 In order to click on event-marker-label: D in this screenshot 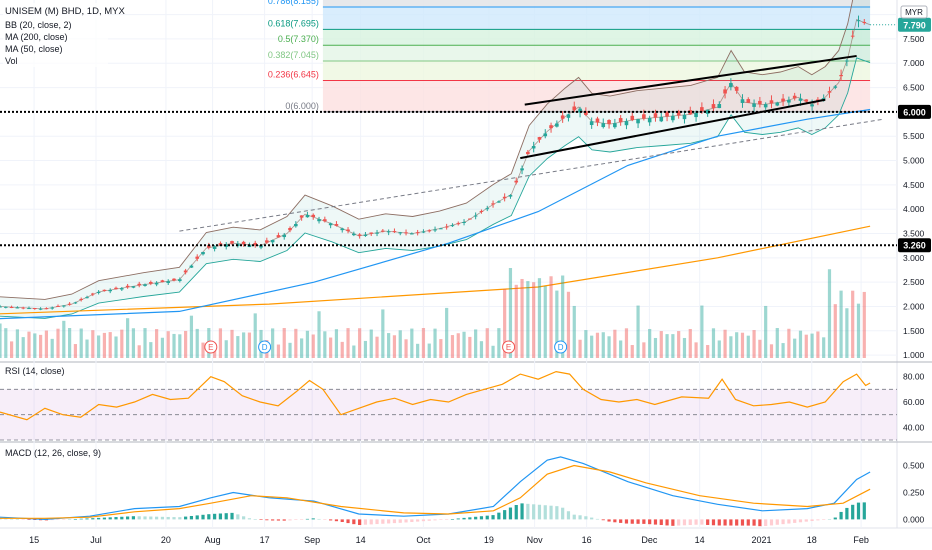, I will do `click(561, 347)`.